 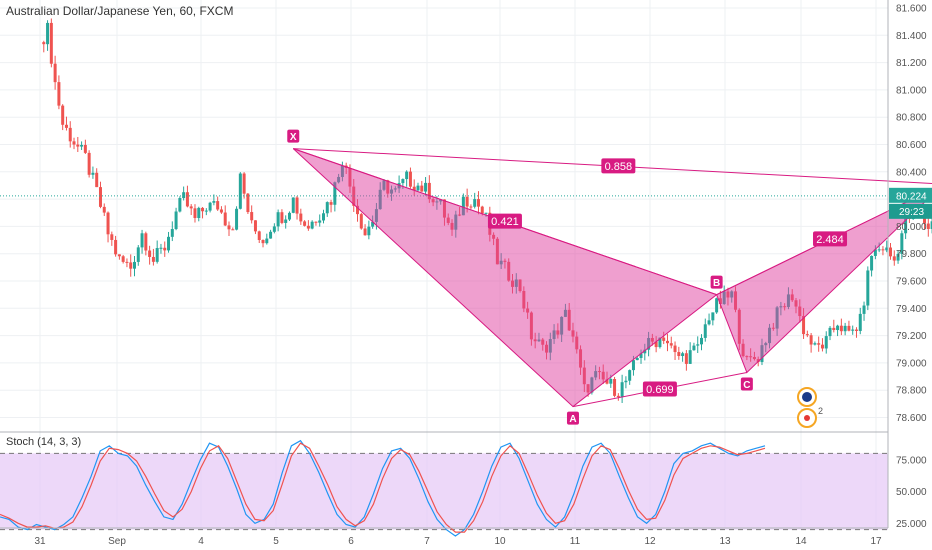 What do you see at coordinates (505, 222) in the screenshot?
I see `ratio-label: 0.421` at bounding box center [505, 222].